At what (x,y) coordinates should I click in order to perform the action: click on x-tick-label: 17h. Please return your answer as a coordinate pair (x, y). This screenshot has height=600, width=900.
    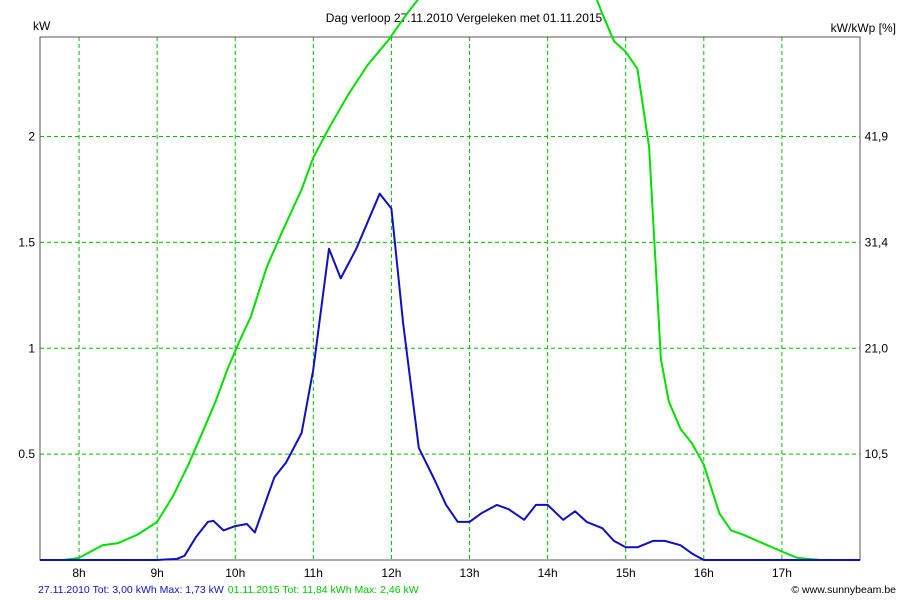
    Looking at the image, I should click on (782, 573).